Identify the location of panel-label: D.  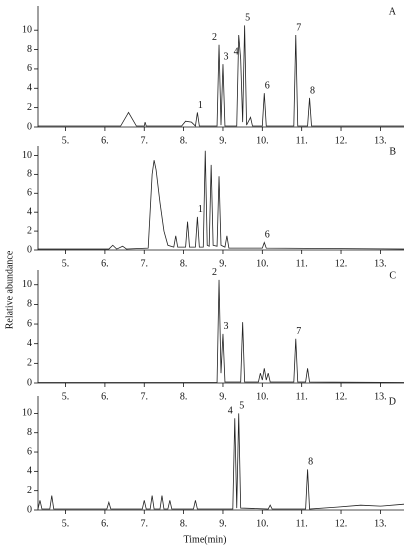
(392, 401).